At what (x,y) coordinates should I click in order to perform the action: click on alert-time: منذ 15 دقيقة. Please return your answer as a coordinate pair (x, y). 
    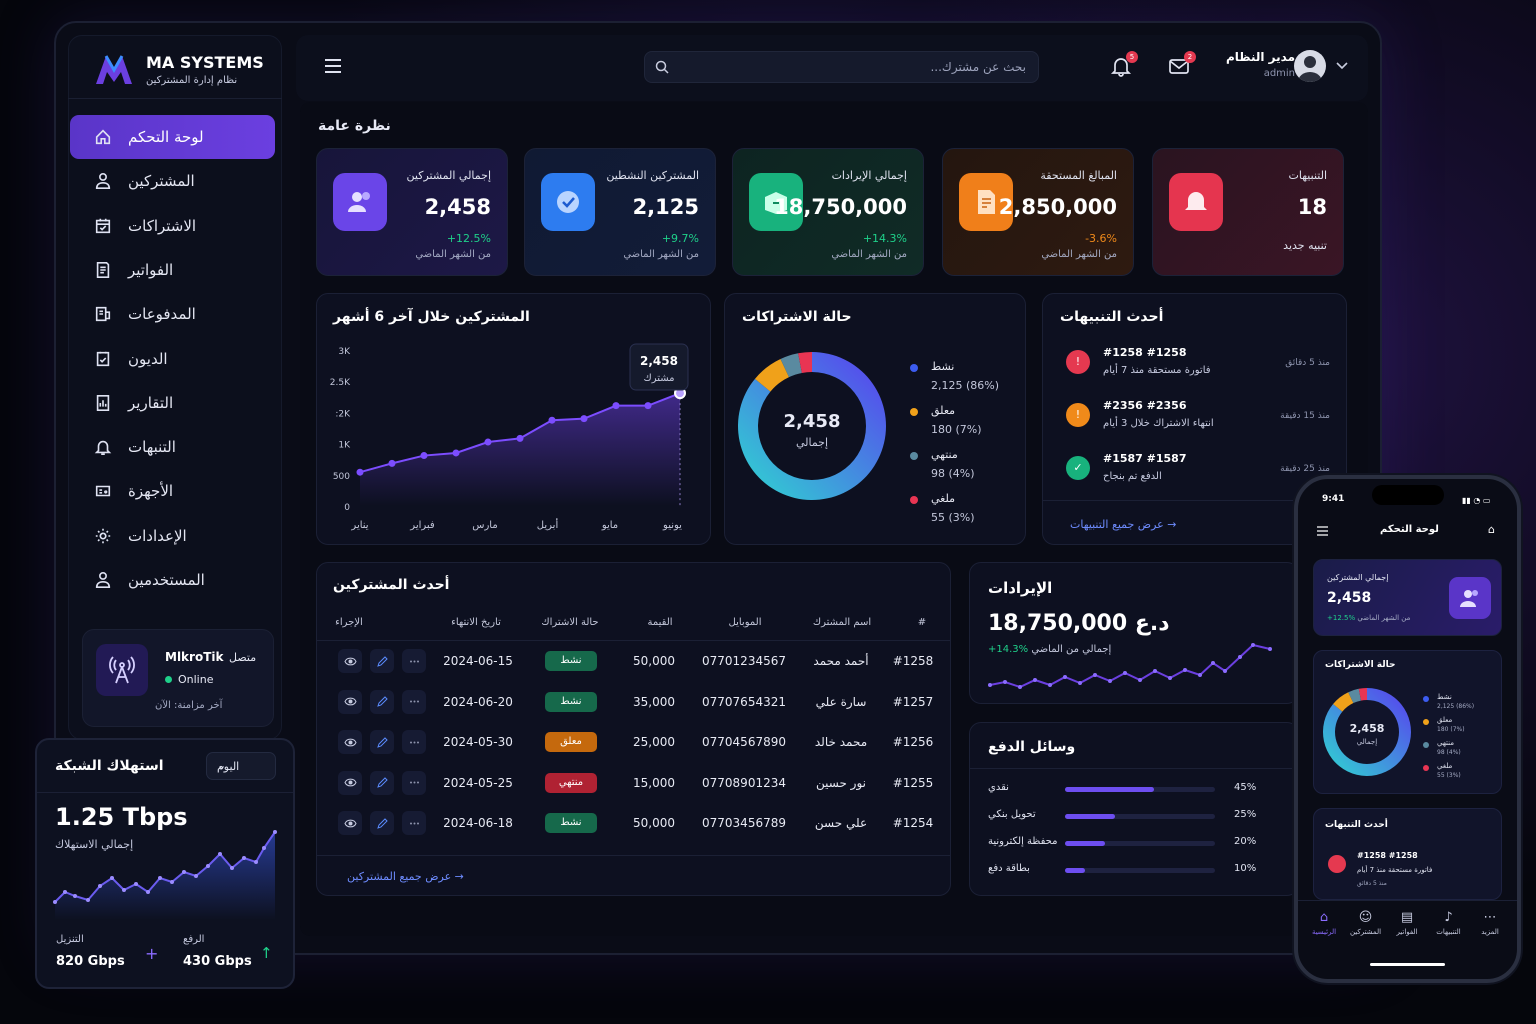
    Looking at the image, I should click on (1305, 416).